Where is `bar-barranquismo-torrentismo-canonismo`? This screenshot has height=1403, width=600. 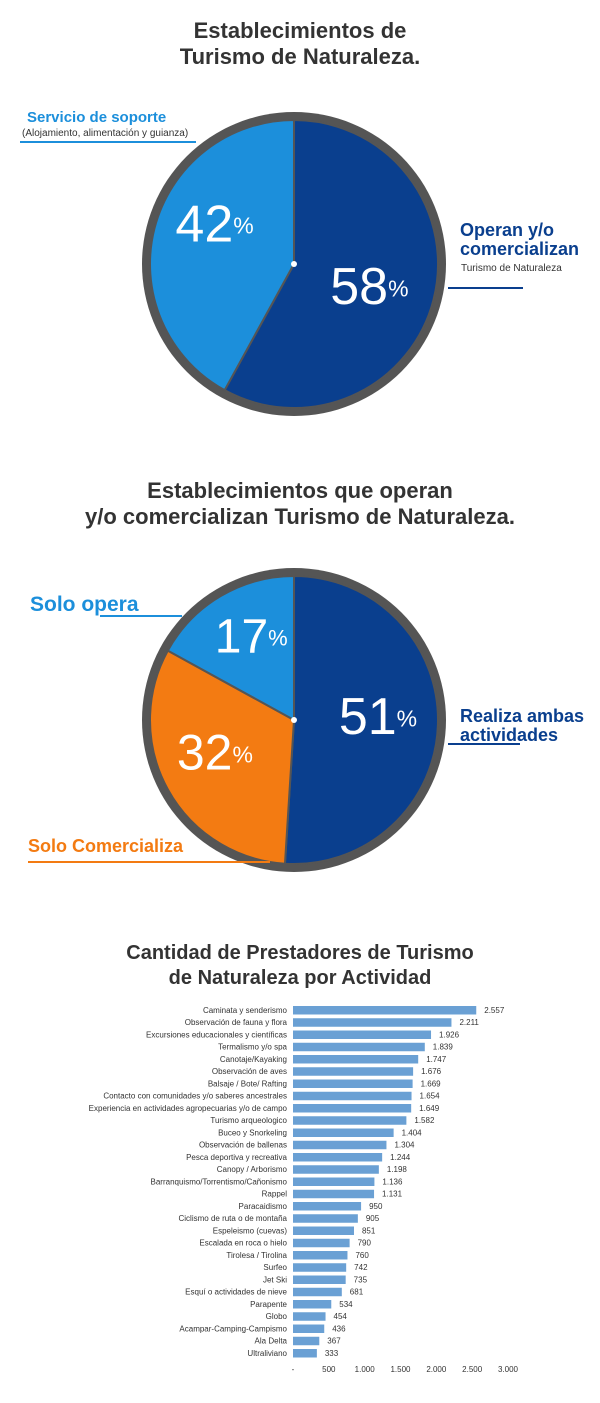 bar-barranquismo-torrentismo-canonismo is located at coordinates (334, 1181).